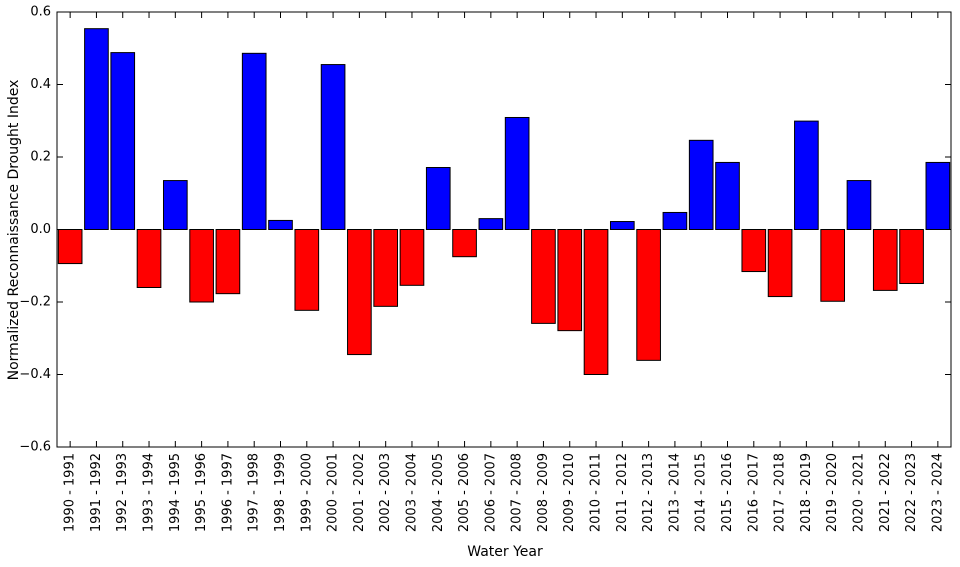 This screenshot has width=960, height=567. What do you see at coordinates (122, 492) in the screenshot?
I see `x-tick-label: 1992 - 1993` at bounding box center [122, 492].